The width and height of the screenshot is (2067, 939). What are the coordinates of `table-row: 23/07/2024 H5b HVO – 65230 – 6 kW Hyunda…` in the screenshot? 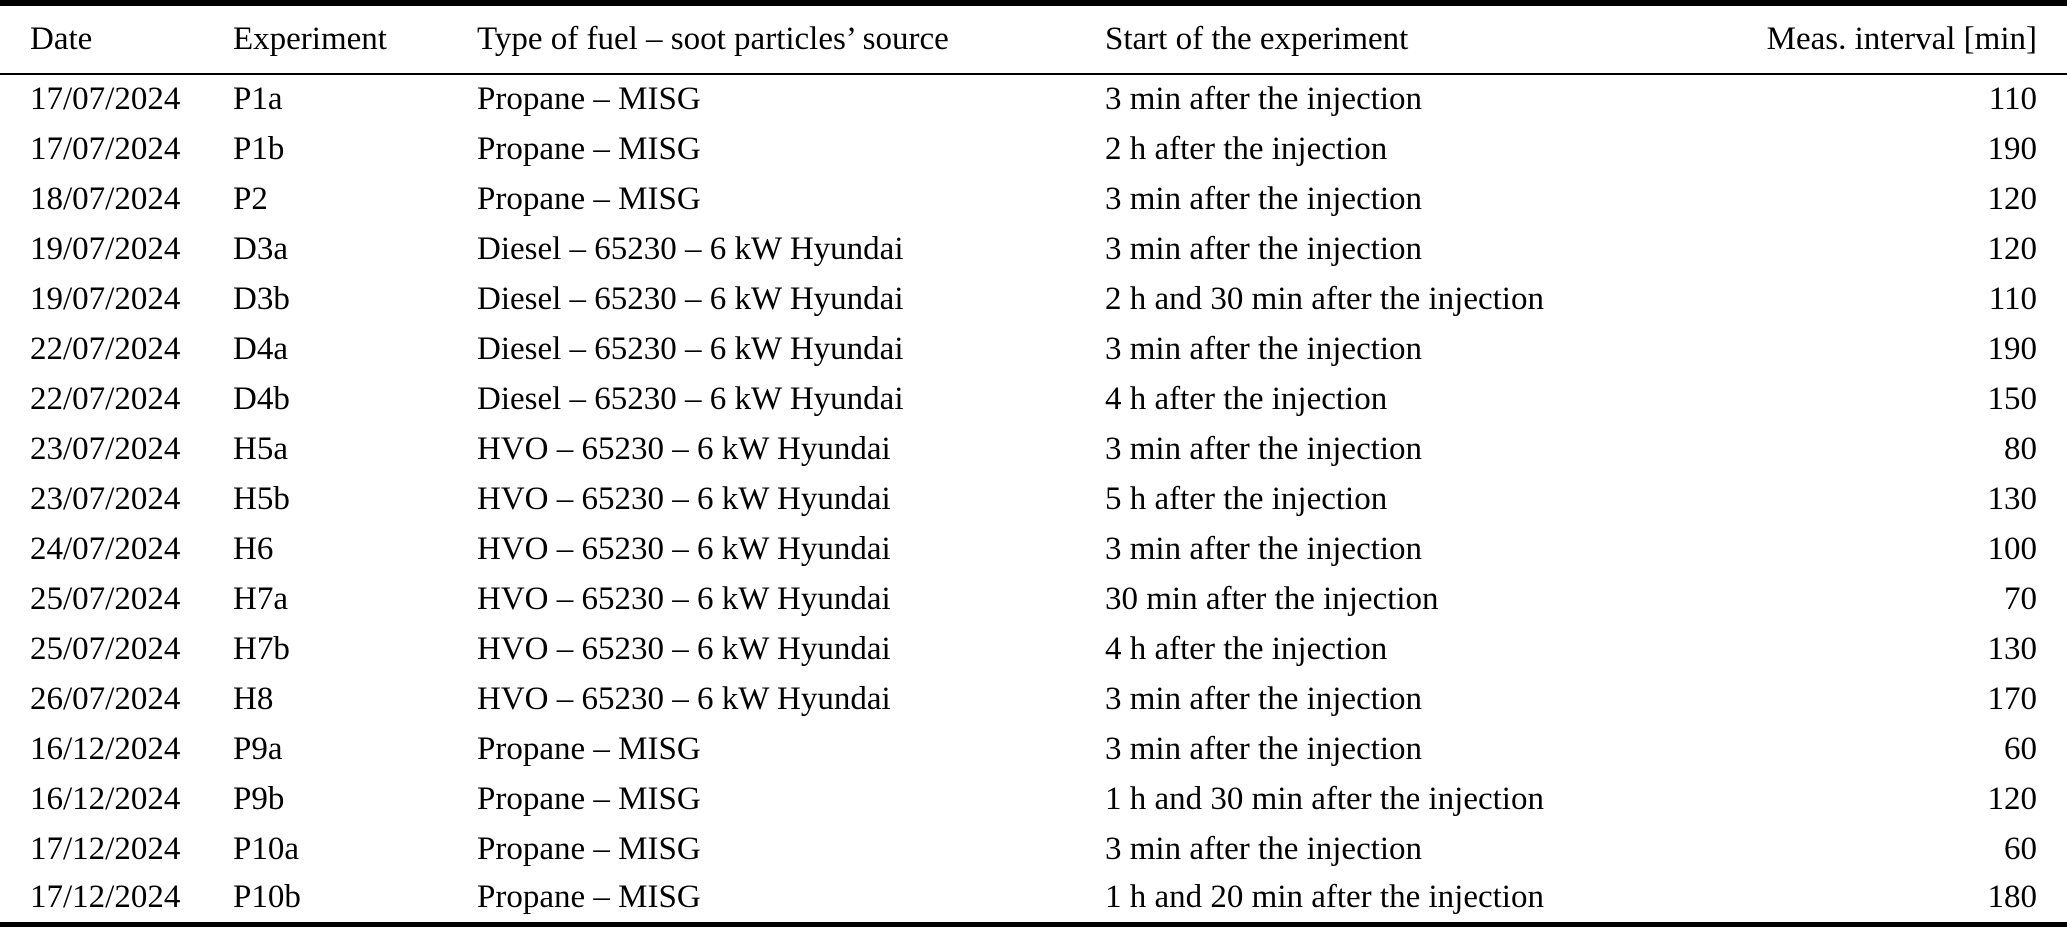 It's located at (1033, 499).